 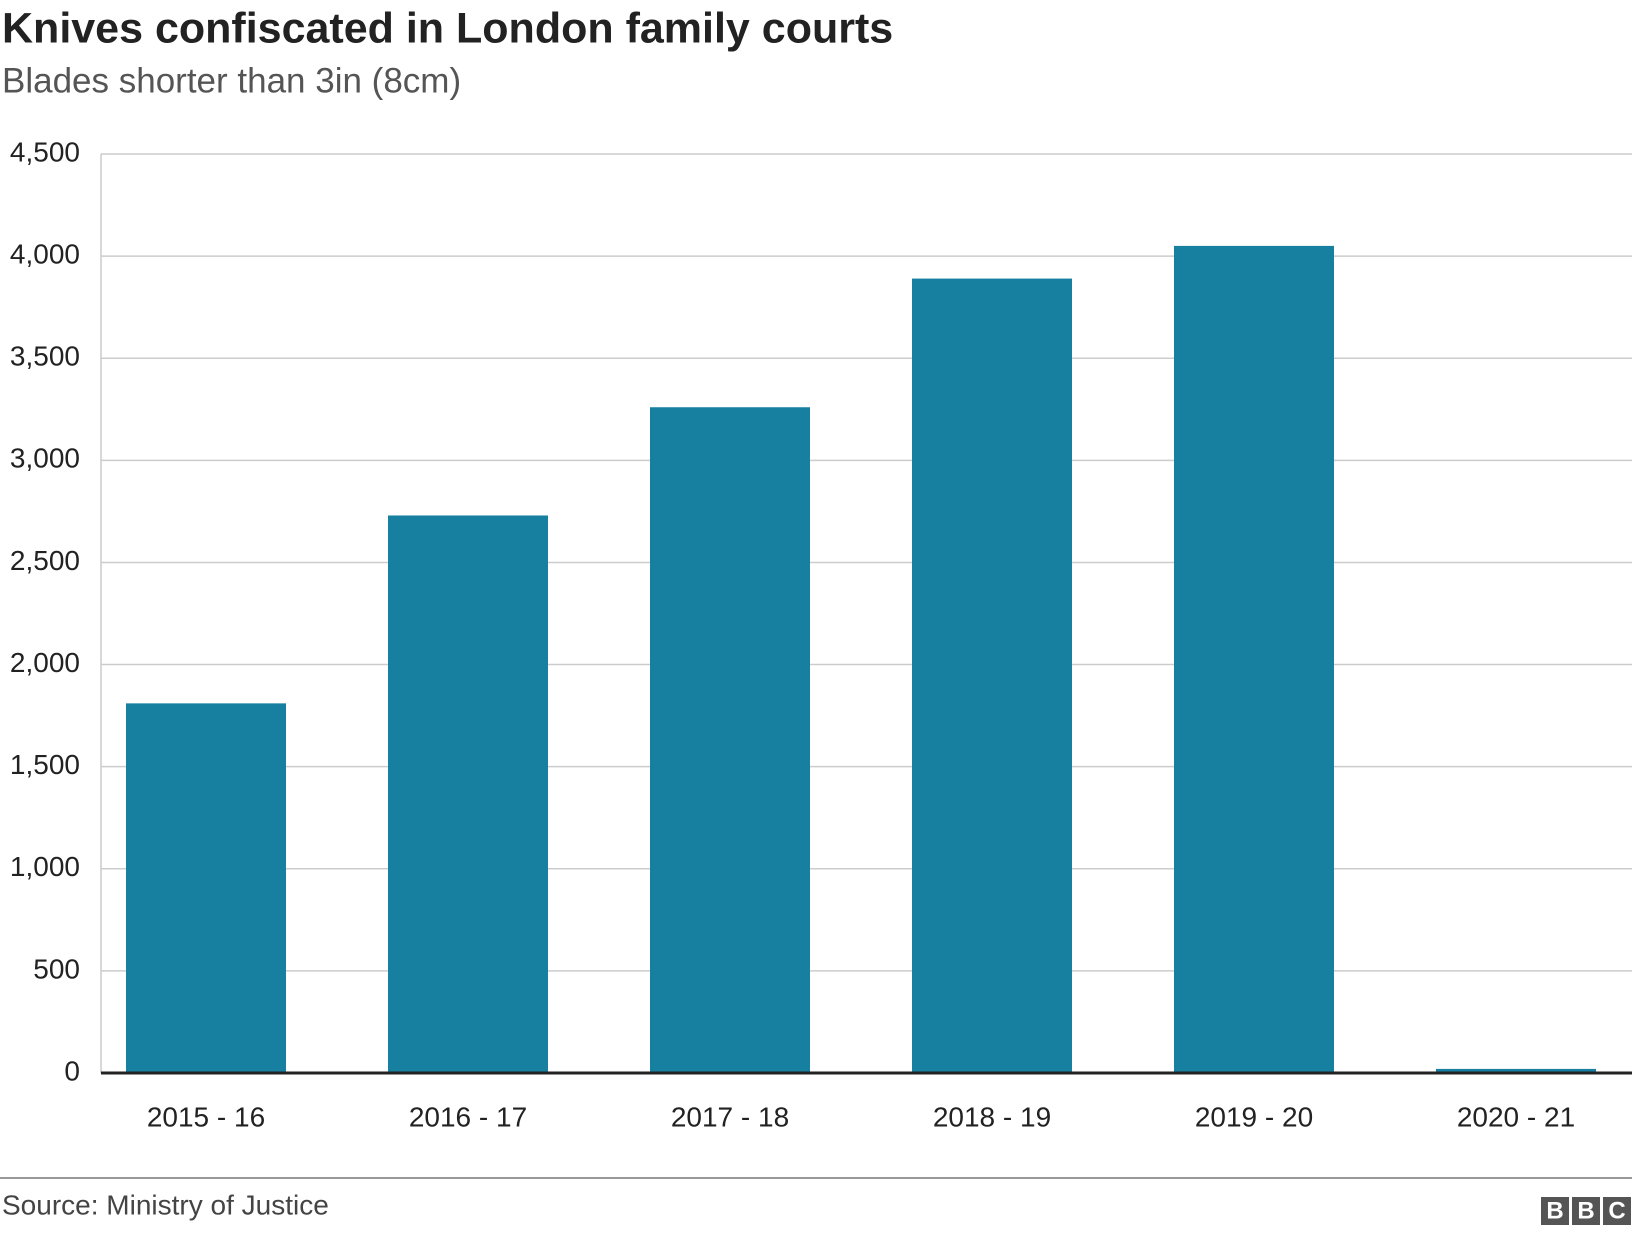 What do you see at coordinates (165, 1204) in the screenshot?
I see `source: Source: Ministry of Justice` at bounding box center [165, 1204].